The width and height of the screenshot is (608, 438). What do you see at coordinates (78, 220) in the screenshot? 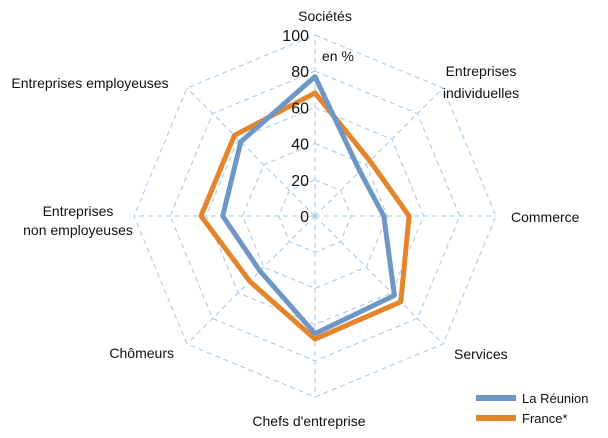
I see `category-label: Entreprises non employeuses` at bounding box center [78, 220].